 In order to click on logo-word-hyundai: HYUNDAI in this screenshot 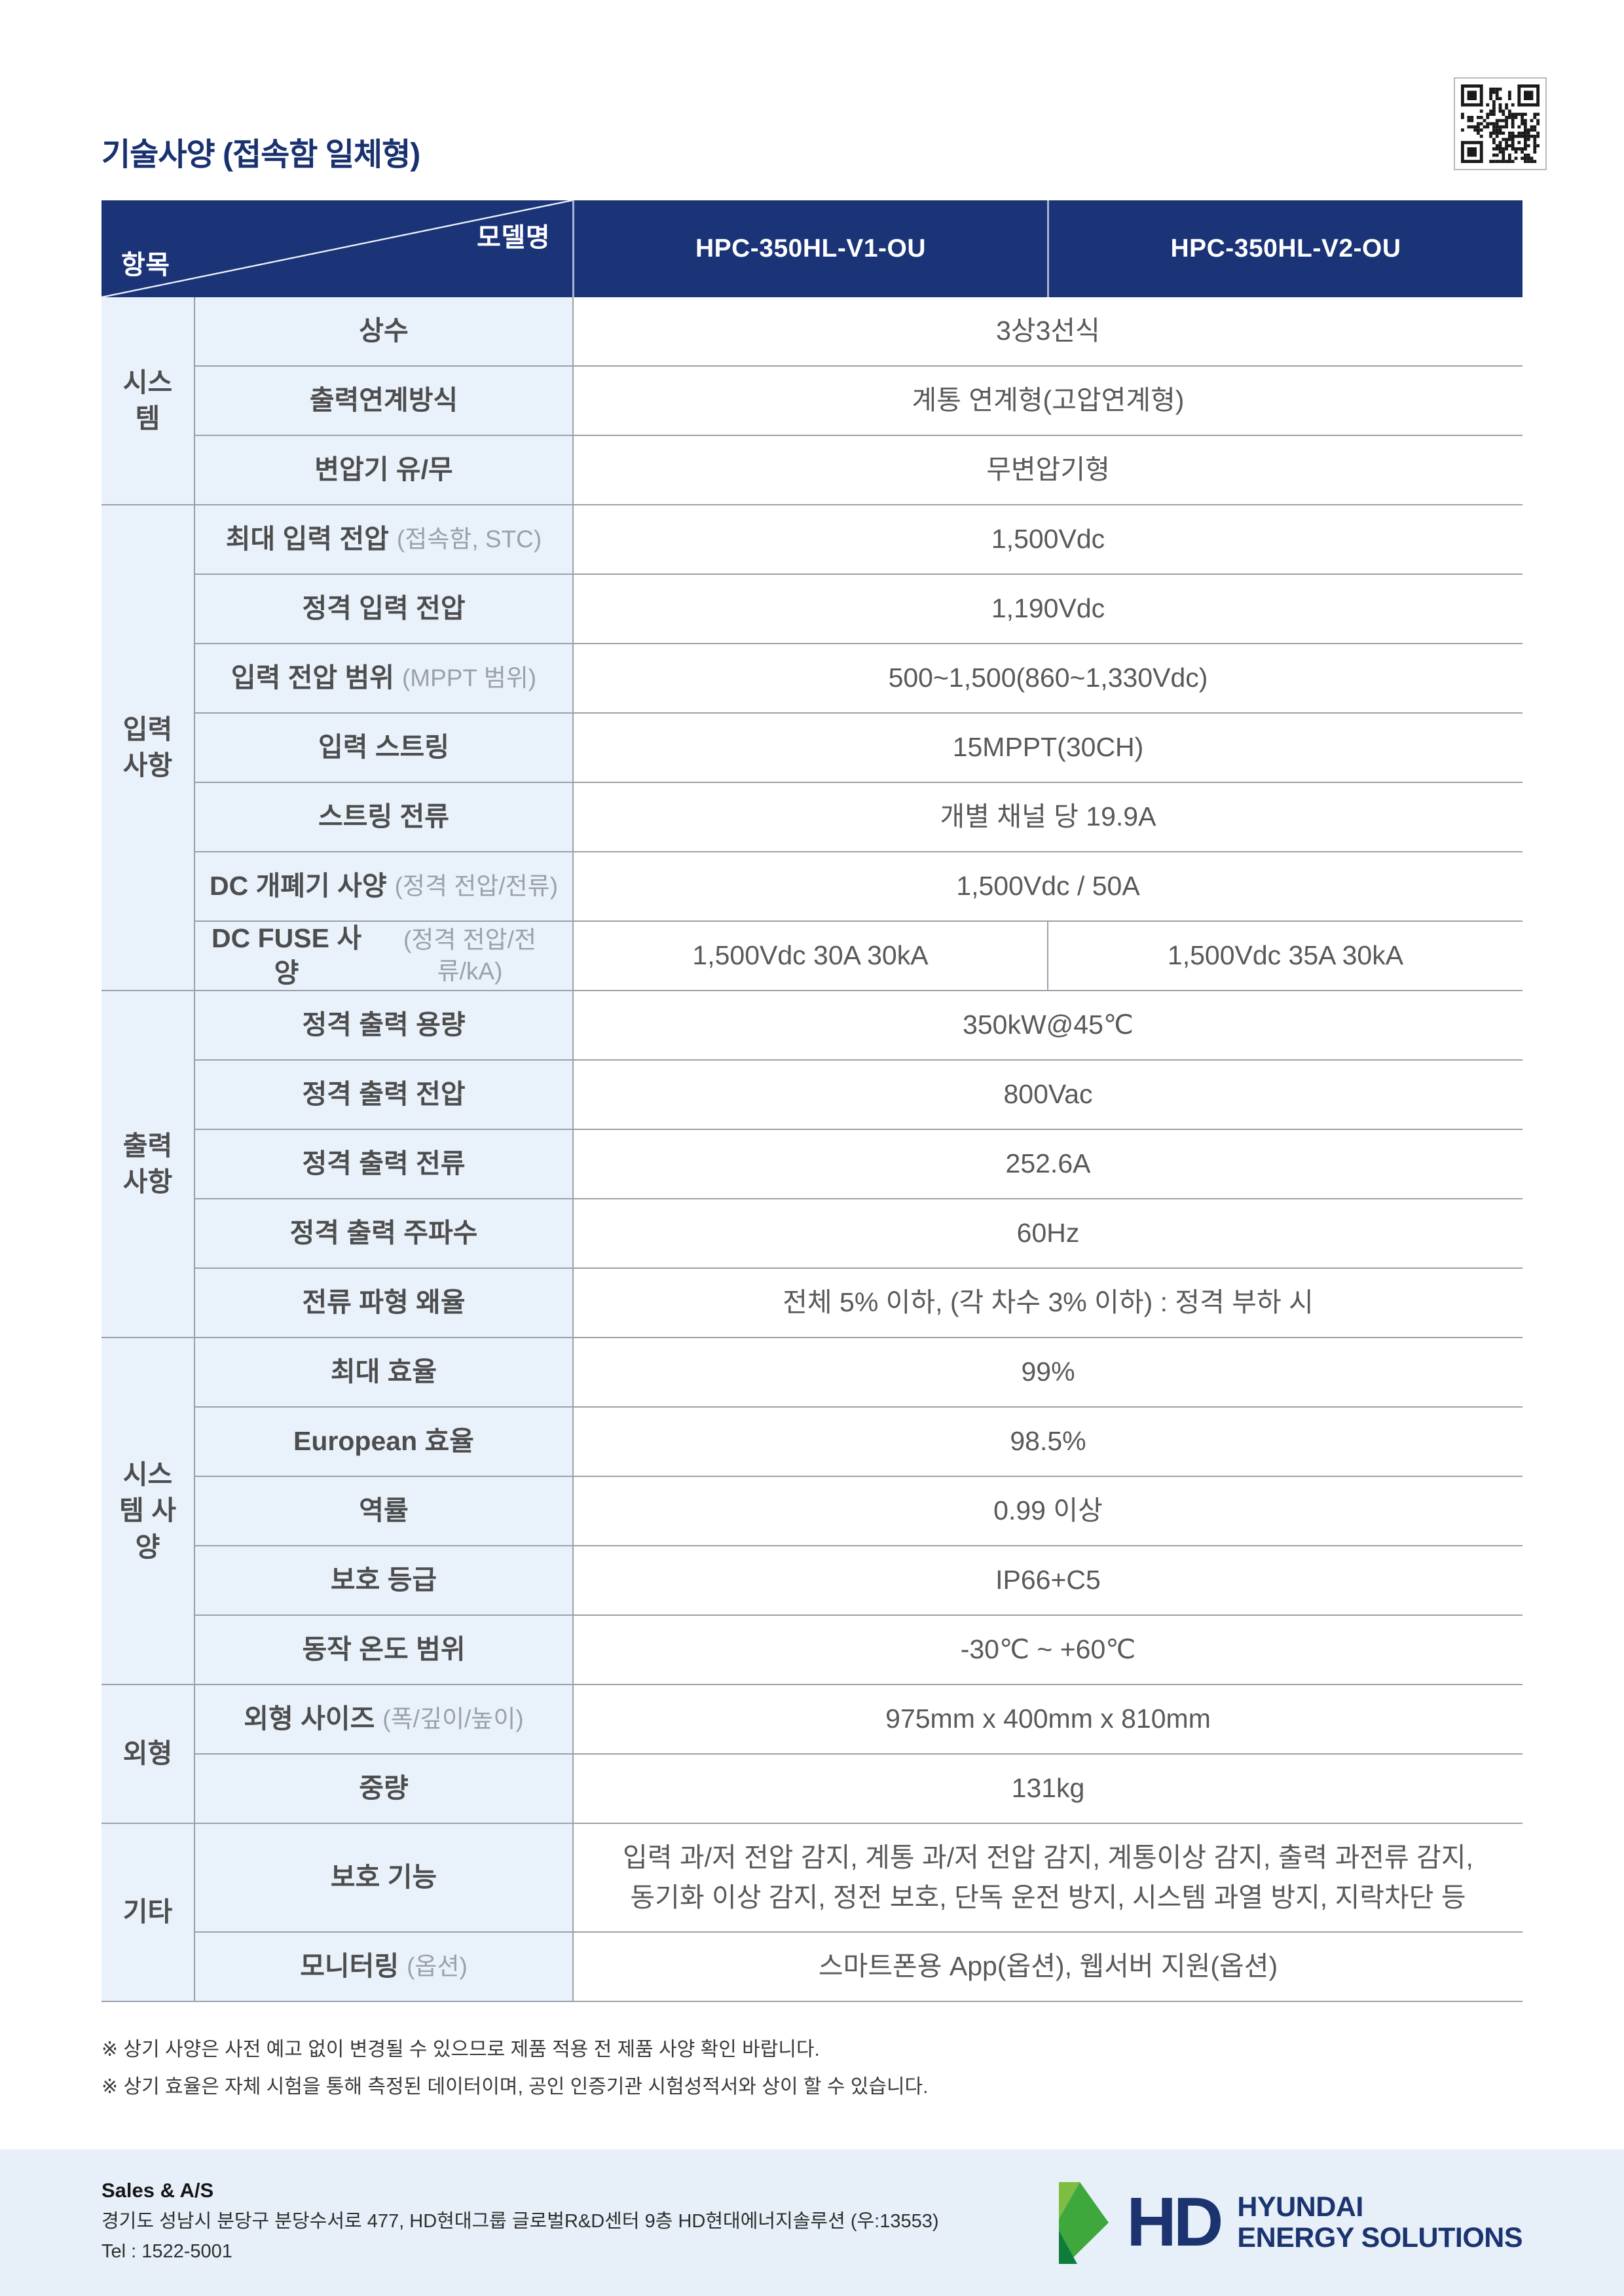, I will do `click(1300, 2207)`.